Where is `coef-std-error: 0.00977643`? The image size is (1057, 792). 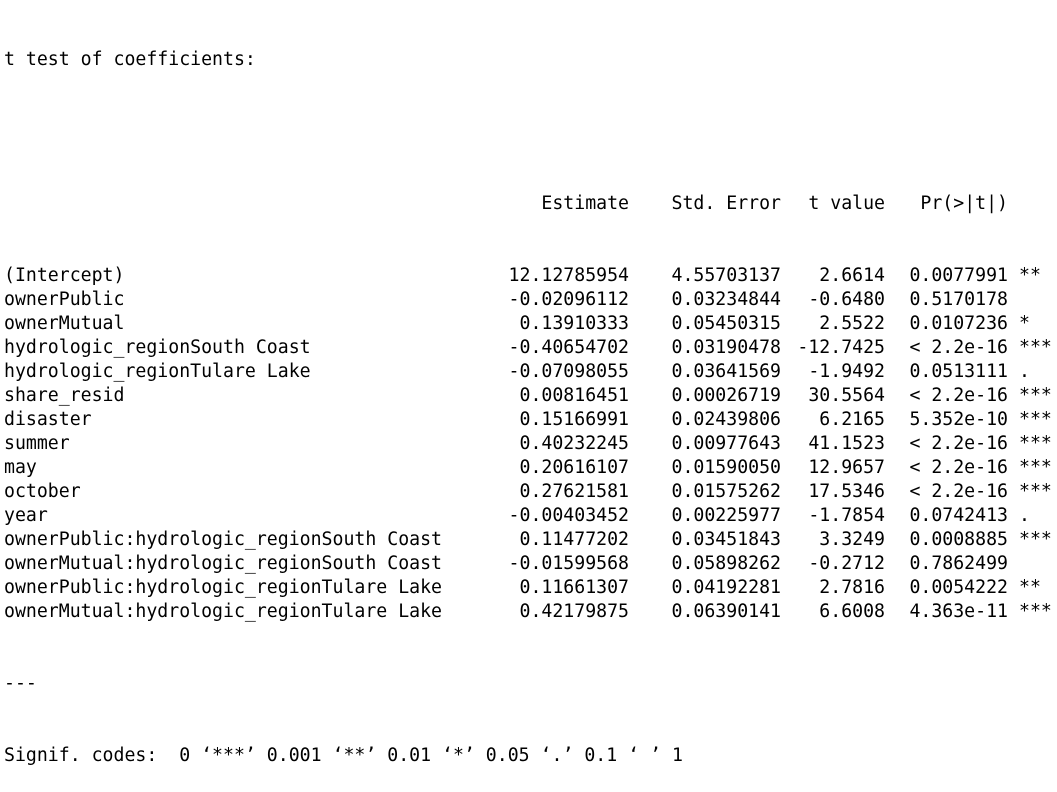 coef-std-error: 0.00977643 is located at coordinates (726, 443).